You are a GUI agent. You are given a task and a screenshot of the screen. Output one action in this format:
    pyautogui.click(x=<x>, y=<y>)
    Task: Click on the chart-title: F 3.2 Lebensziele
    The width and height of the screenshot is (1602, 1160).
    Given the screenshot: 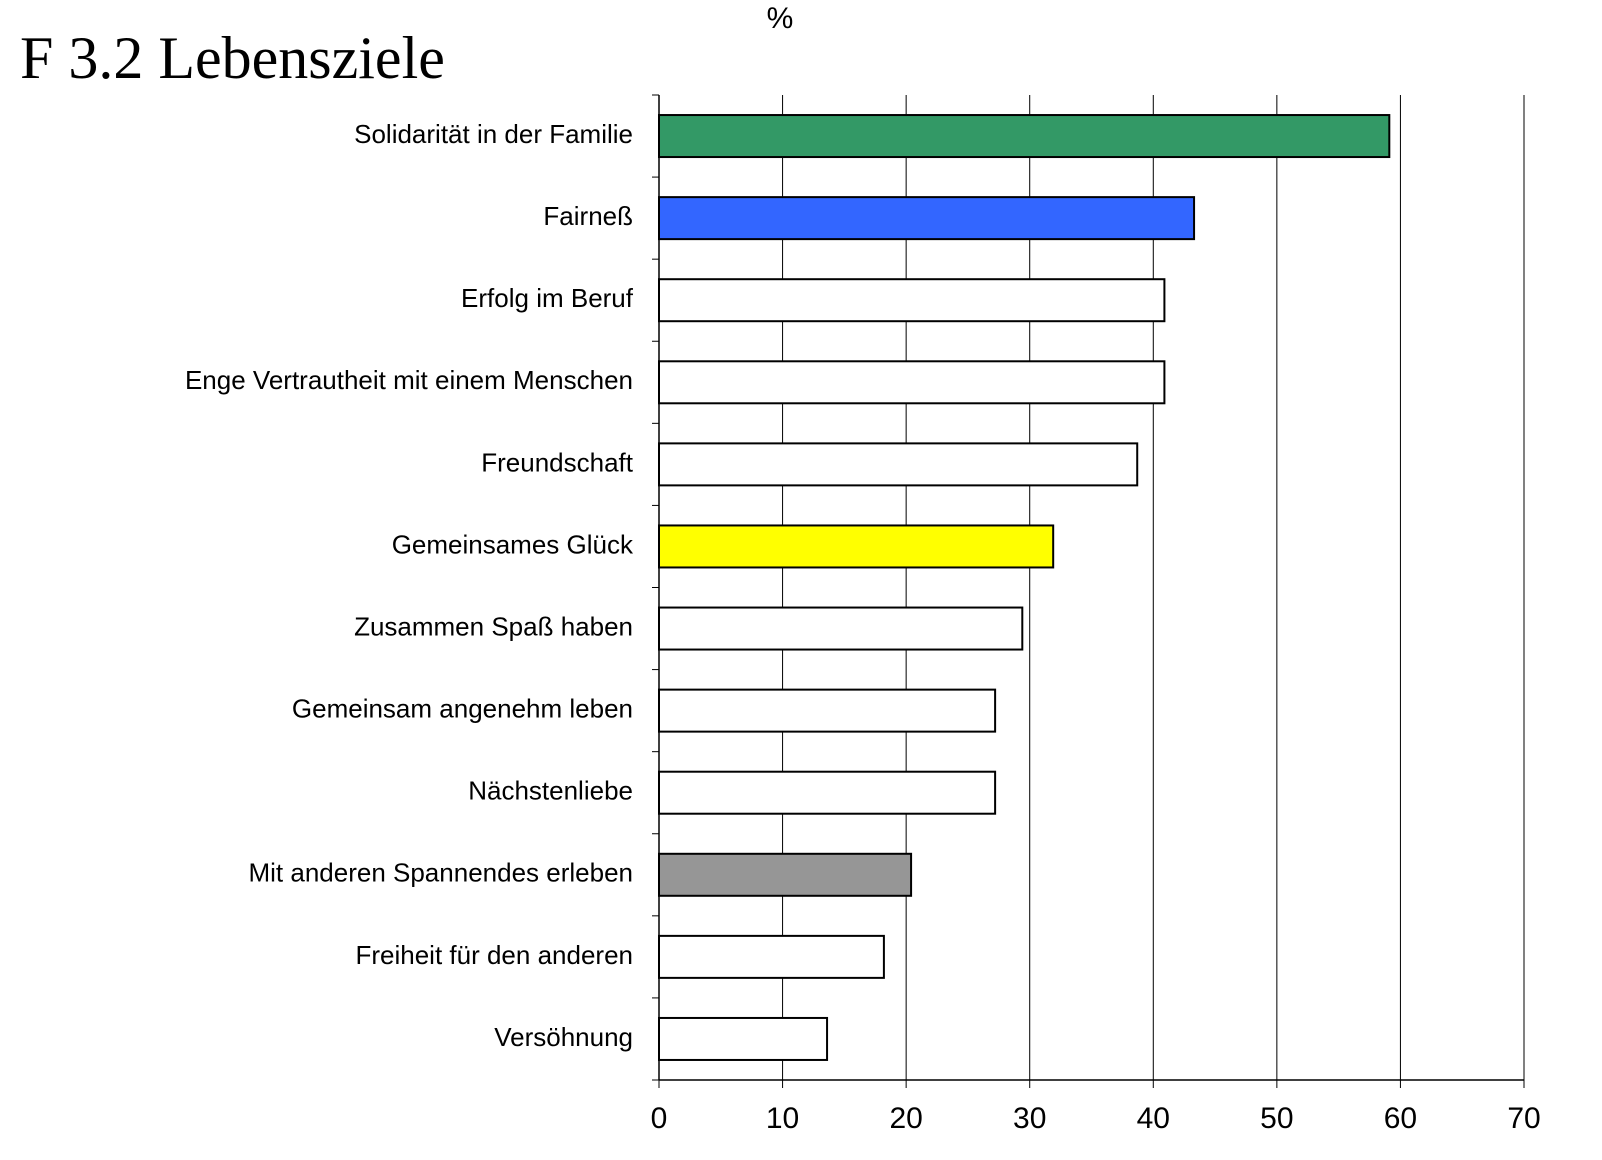 What is the action you would take?
    pyautogui.click(x=232, y=58)
    